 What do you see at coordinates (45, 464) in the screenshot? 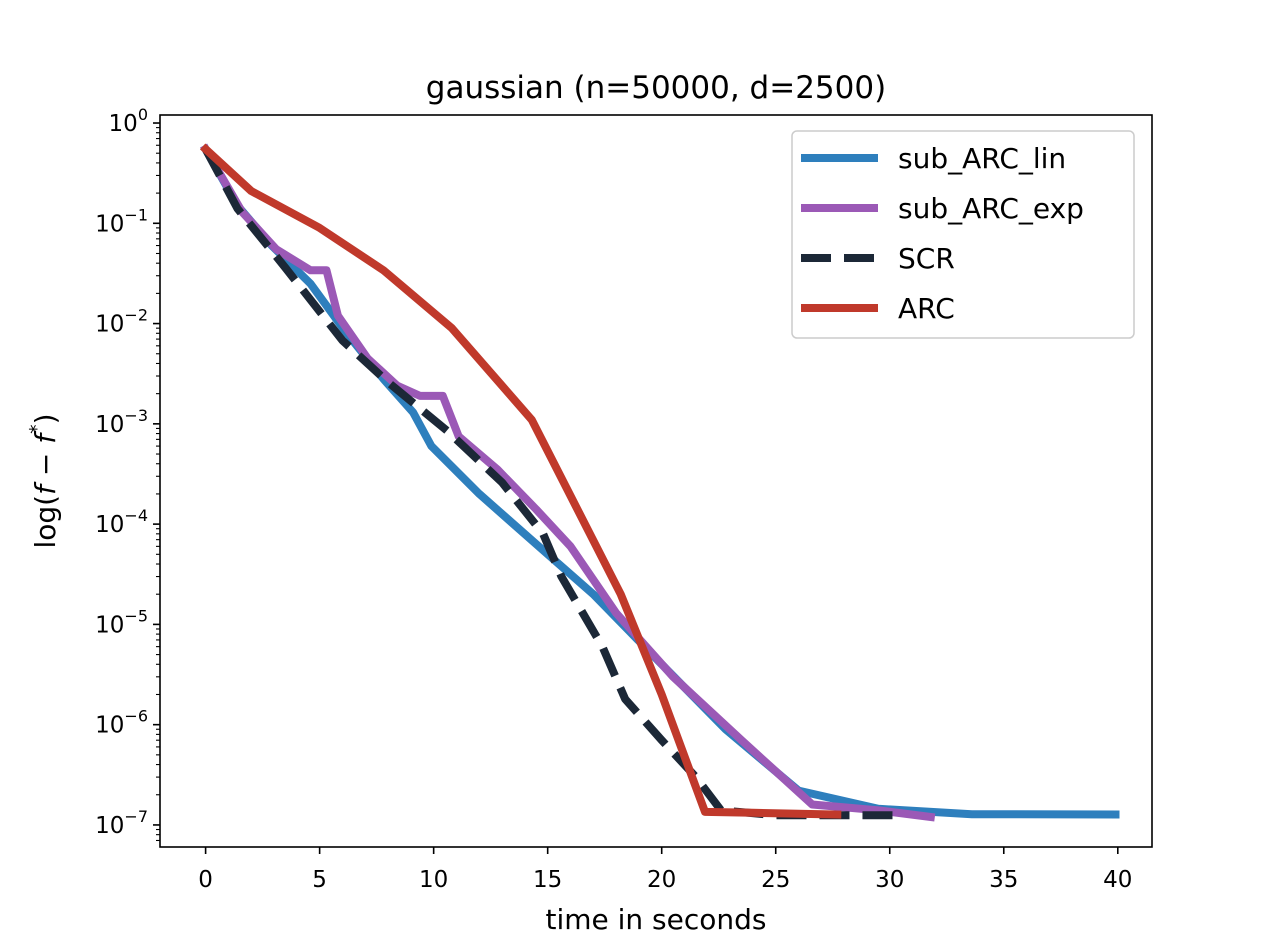
I see `y-axis-label-minus: −` at bounding box center [45, 464].